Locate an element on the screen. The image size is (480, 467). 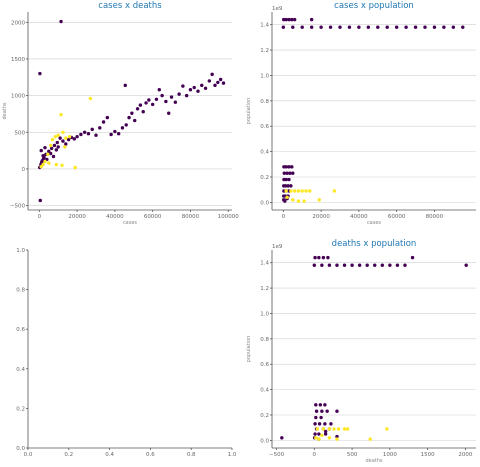
p4-y-label: population is located at coordinates (249, 349).